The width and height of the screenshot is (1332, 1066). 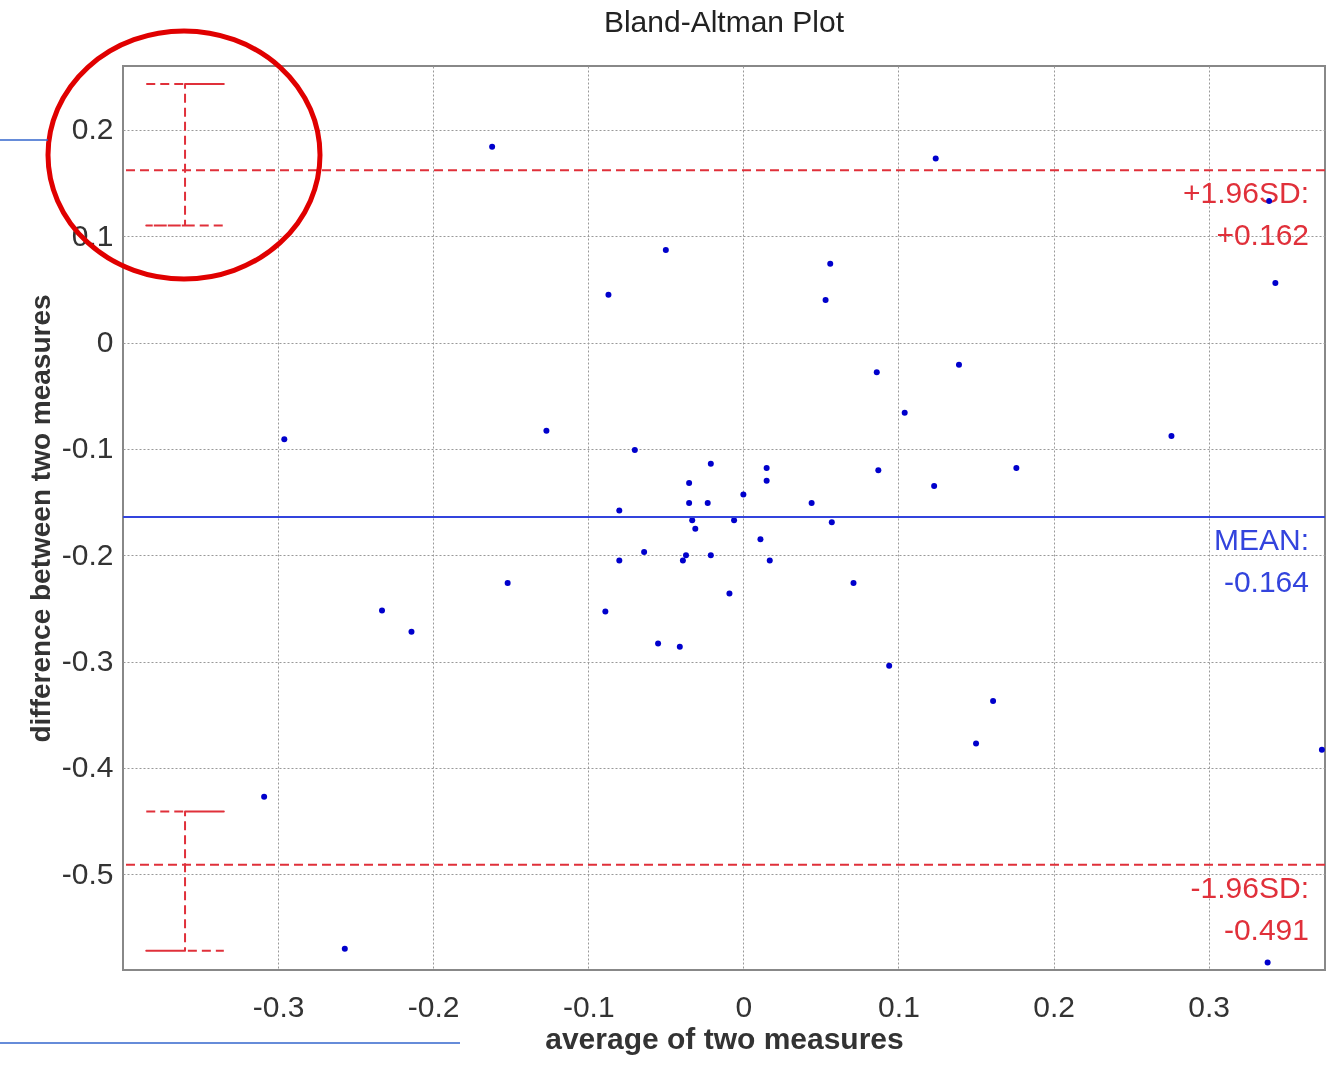 What do you see at coordinates (87, 767) in the screenshot?
I see `y-tick-label: -0.4` at bounding box center [87, 767].